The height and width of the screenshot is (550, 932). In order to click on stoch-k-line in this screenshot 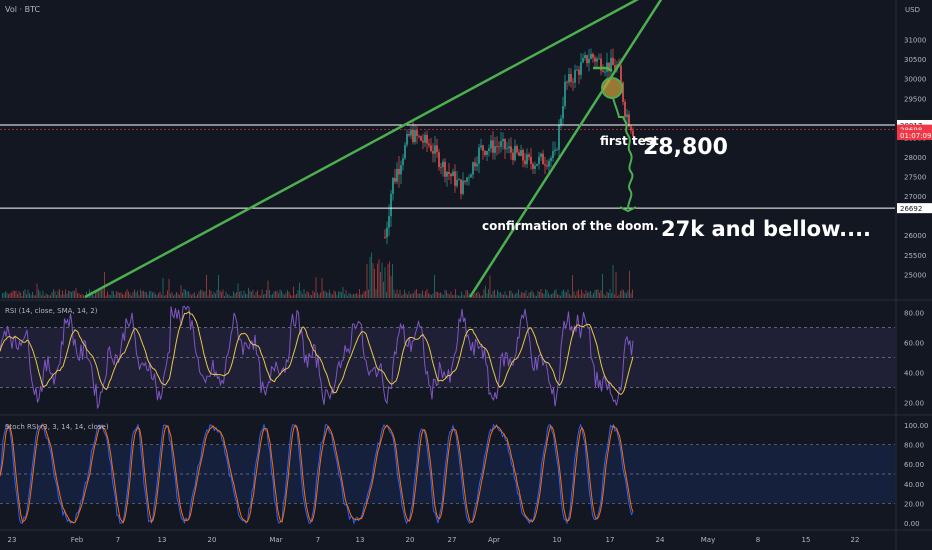, I will do `click(317, 474)`.